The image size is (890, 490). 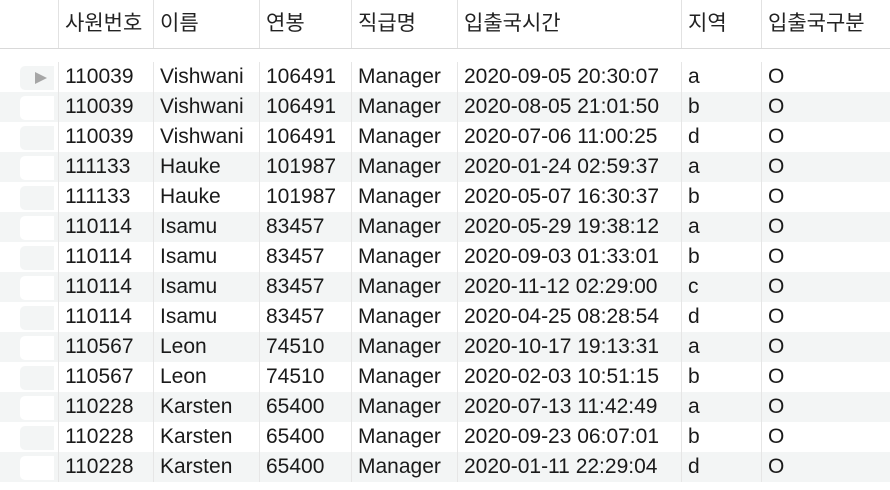 I want to click on column-header-employee-id: 사원번호, so click(x=105, y=24).